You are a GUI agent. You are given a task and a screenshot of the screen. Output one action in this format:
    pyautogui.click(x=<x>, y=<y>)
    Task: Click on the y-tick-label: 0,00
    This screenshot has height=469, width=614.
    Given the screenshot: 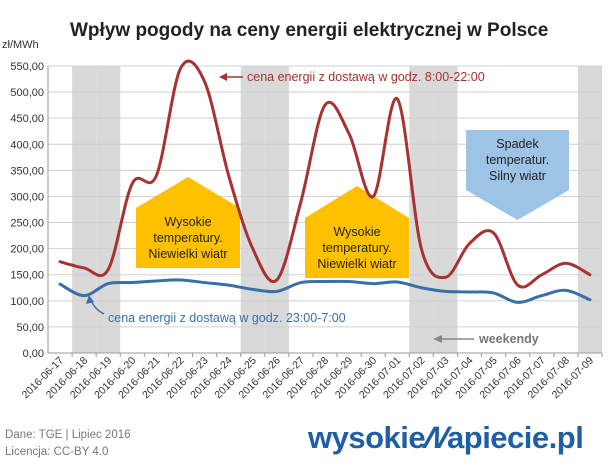 What is the action you would take?
    pyautogui.click(x=33, y=354)
    